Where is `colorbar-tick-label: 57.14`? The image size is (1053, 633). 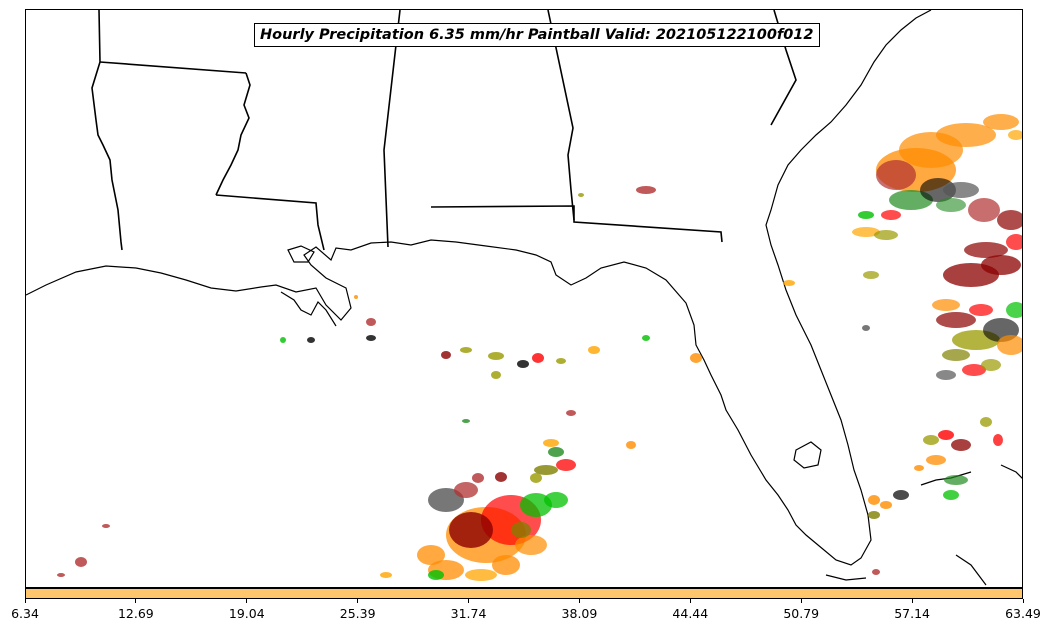 colorbar-tick-label: 57.14 is located at coordinates (912, 613).